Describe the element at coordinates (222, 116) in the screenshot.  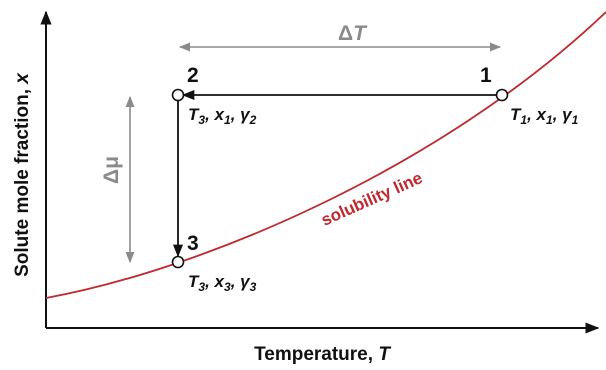
I see `point-2-state: T3, x1, γ2` at that location.